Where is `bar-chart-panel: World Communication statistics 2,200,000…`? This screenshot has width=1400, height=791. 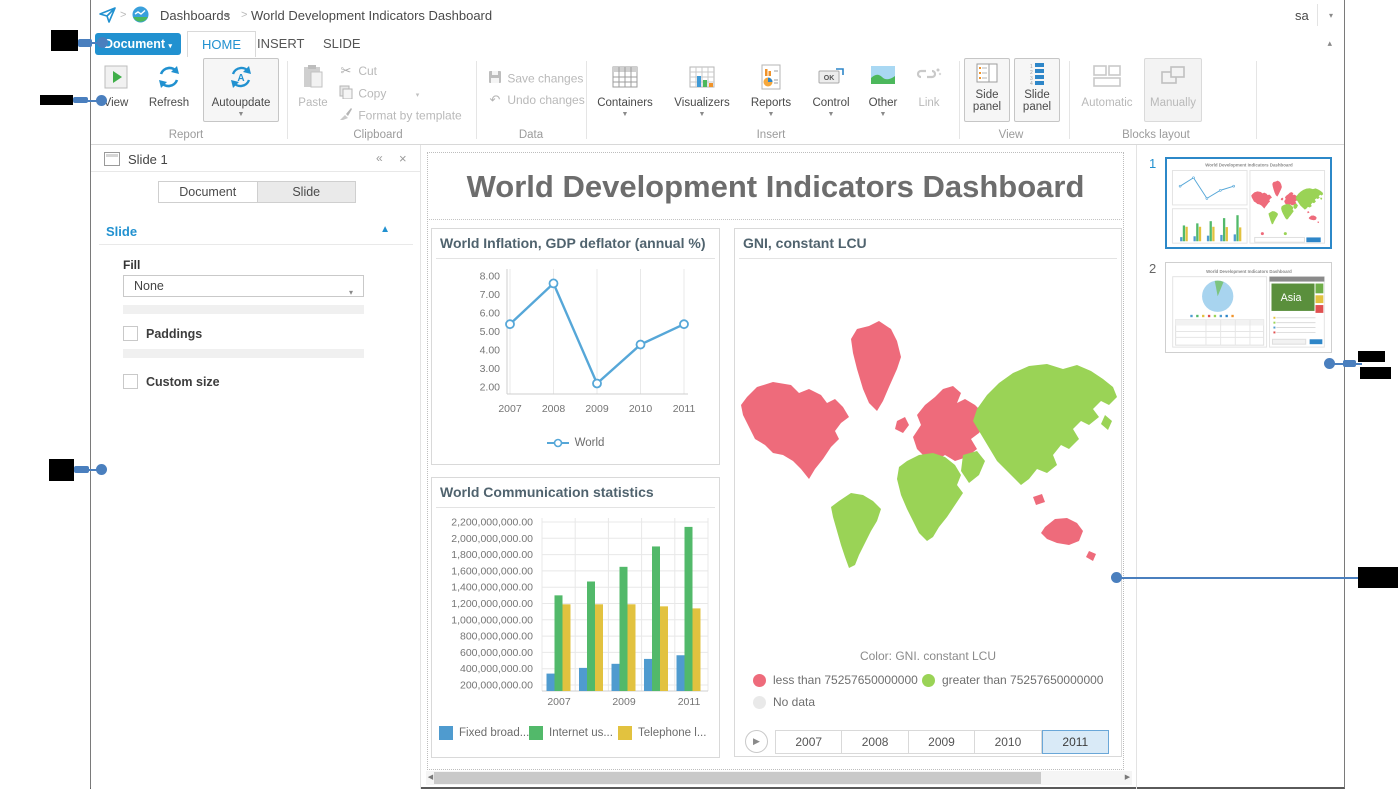 bar-chart-panel: World Communication statistics 2,200,000… is located at coordinates (575, 617).